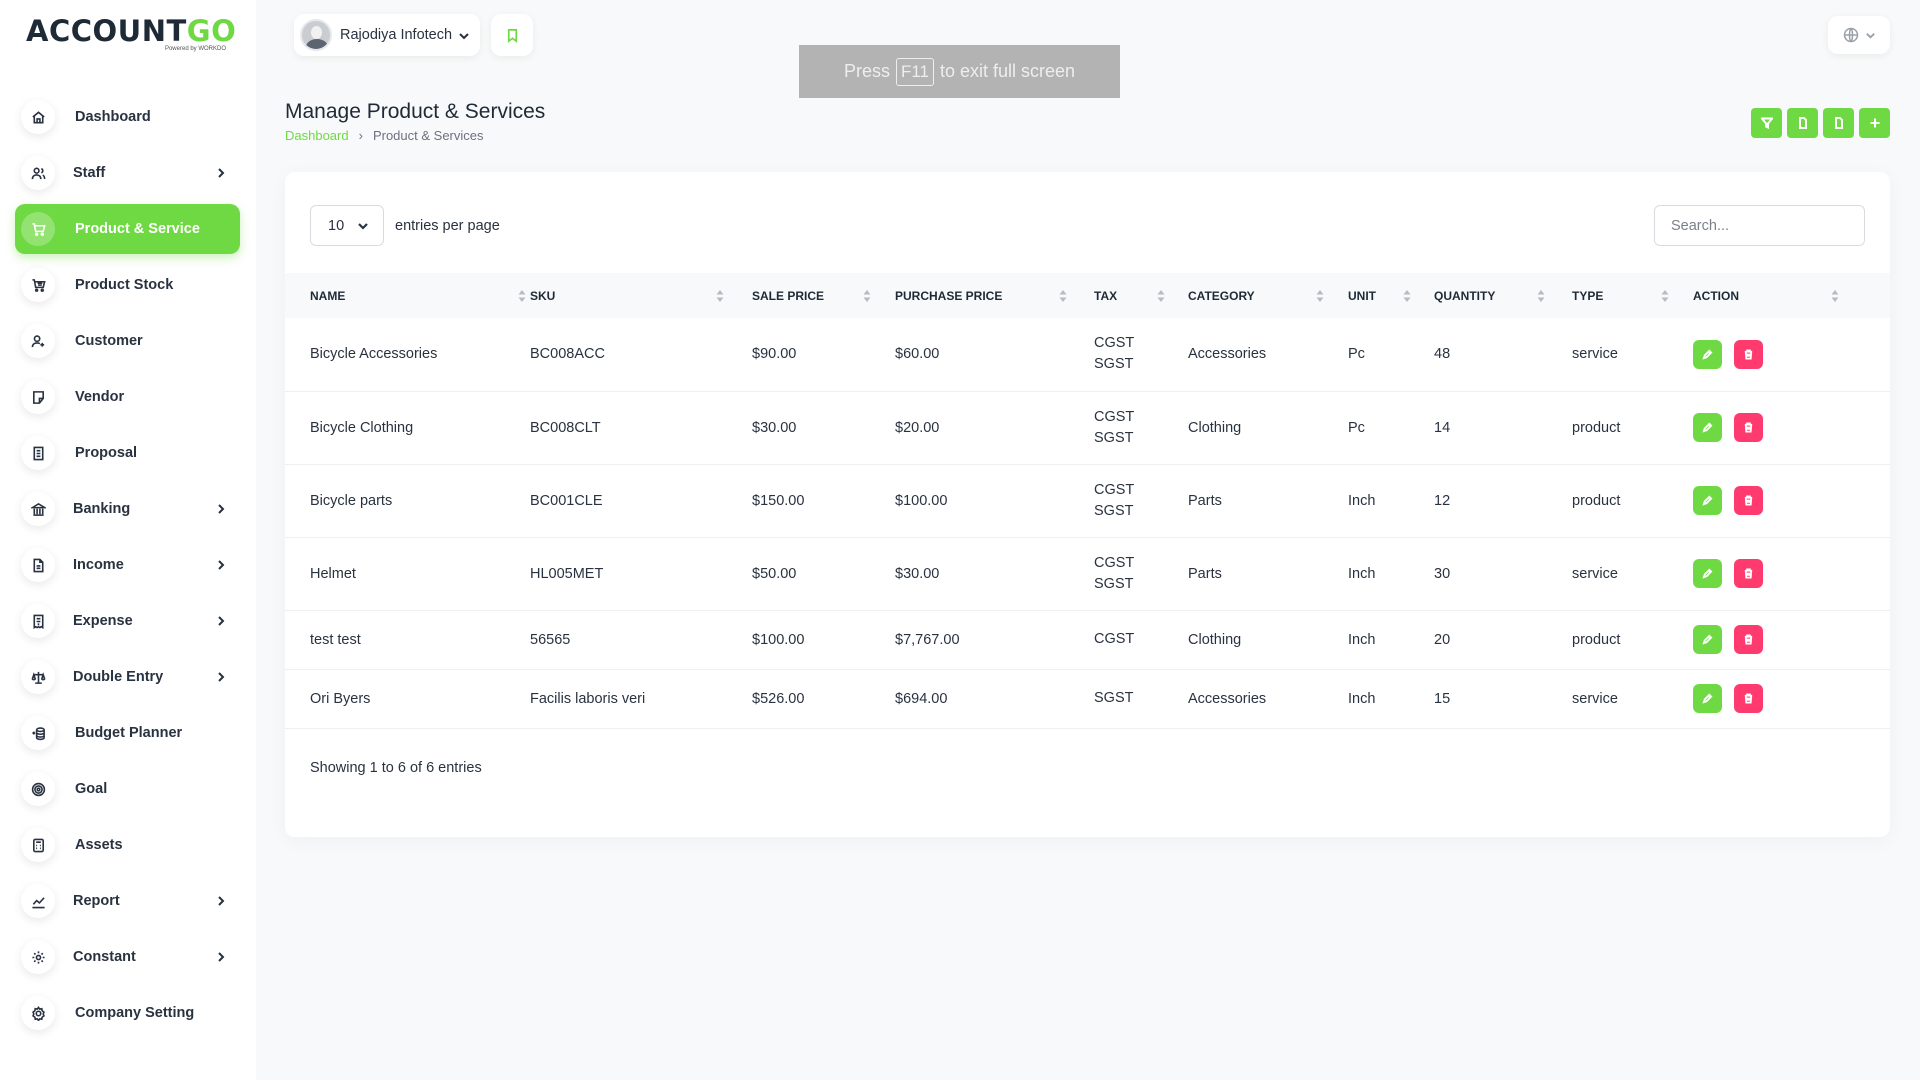 The image size is (1920, 1080). I want to click on sidebar-item-product-and-service: Product & Service, so click(127, 229).